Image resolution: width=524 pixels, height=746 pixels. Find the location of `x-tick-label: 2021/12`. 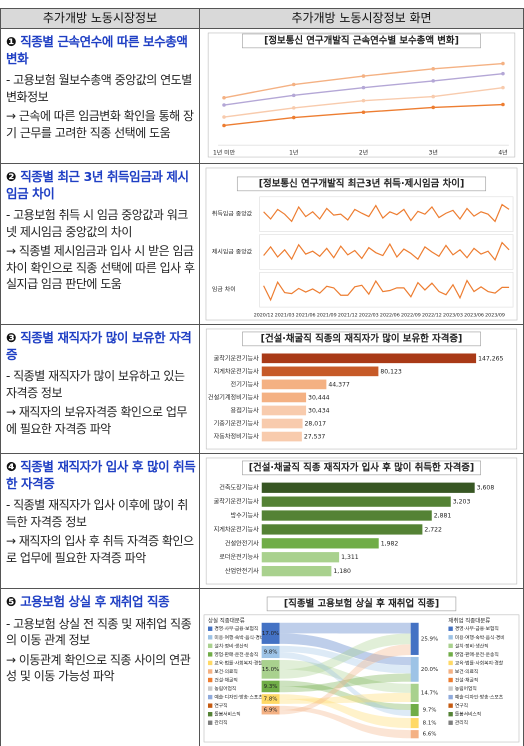

x-tick-label: 2021/12 is located at coordinates (348, 316).